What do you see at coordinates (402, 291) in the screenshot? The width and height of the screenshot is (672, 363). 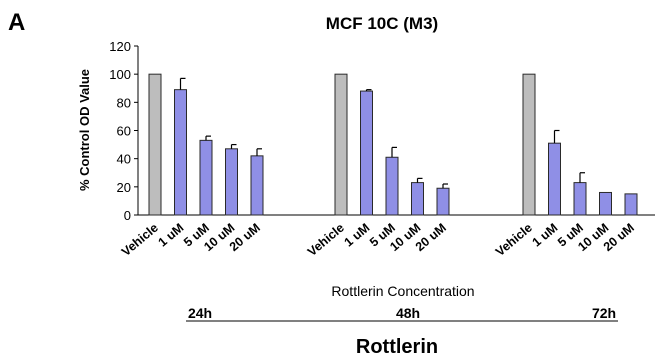 I see `x-axis-label: Rottlerin Concentration` at bounding box center [402, 291].